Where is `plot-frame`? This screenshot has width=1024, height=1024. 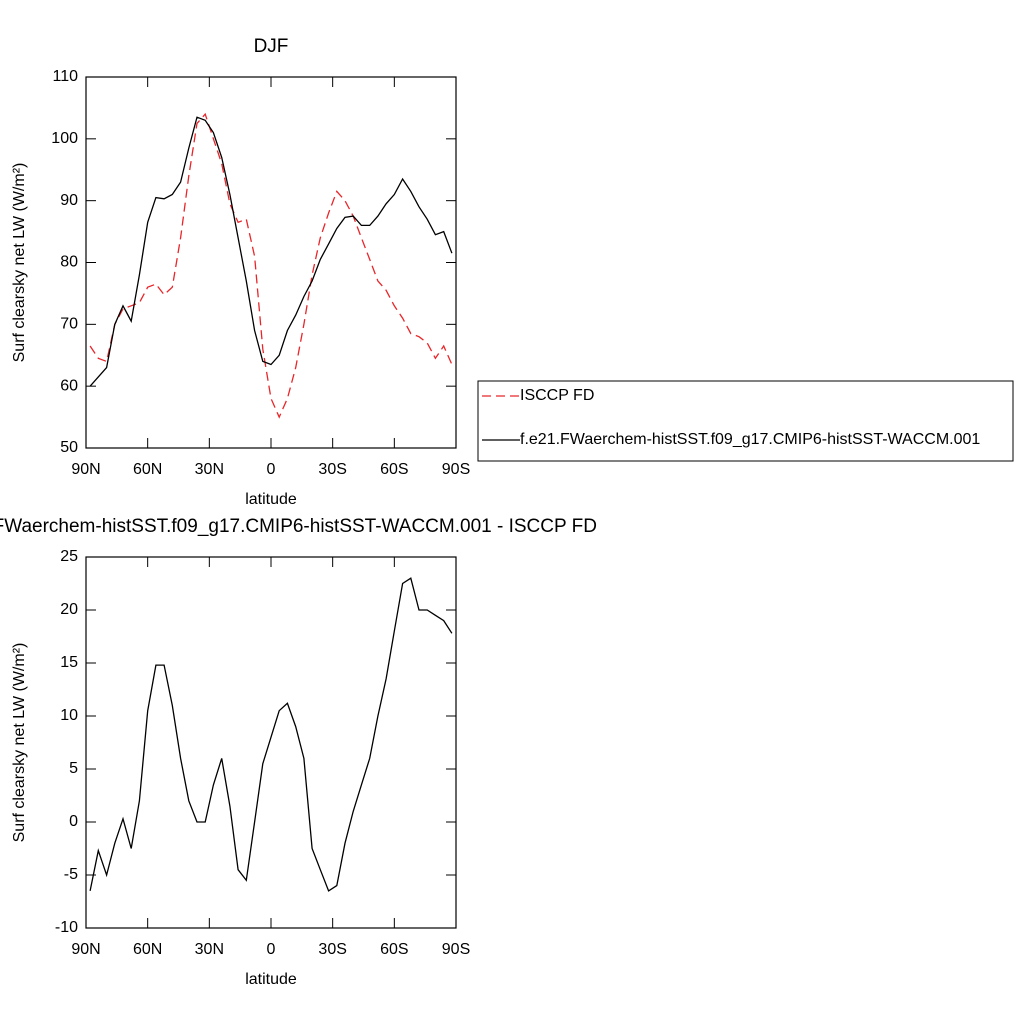
plot-frame is located at coordinates (271, 742).